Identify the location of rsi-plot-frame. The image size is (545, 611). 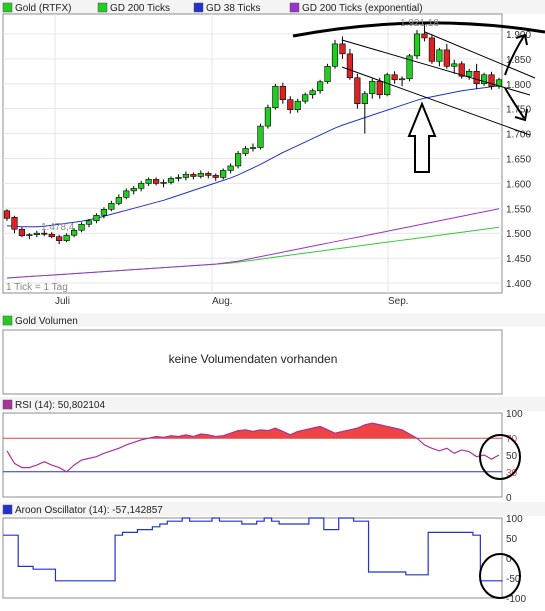
(252, 455).